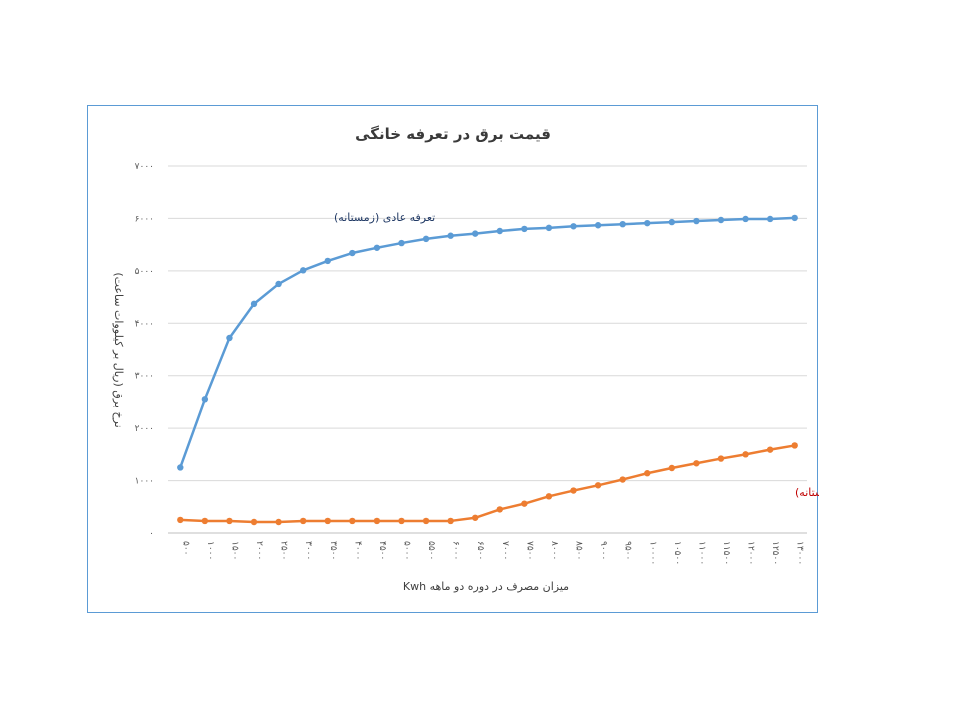 Image resolution: width=960 pixels, height=720 pixels. Describe the element at coordinates (751, 553) in the screenshot. I see `x-tick-label: ۱۲۰۰۰` at that location.